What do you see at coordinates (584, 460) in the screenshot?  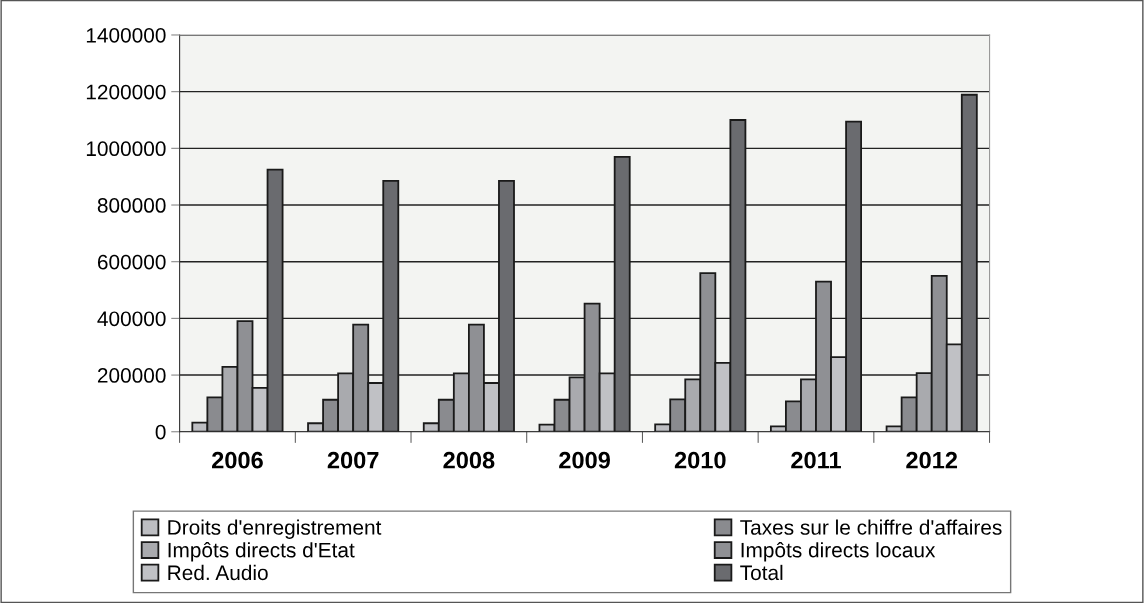 I see `x-tick-label: 2009` at bounding box center [584, 460].